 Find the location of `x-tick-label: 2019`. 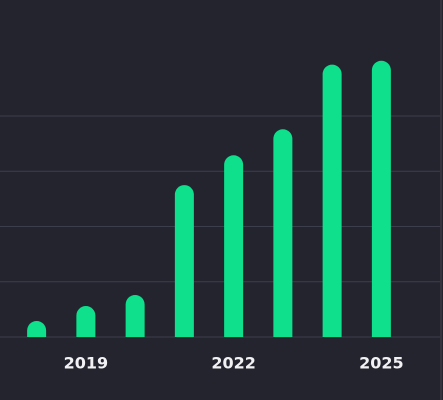

x-tick-label: 2019 is located at coordinates (86, 363).